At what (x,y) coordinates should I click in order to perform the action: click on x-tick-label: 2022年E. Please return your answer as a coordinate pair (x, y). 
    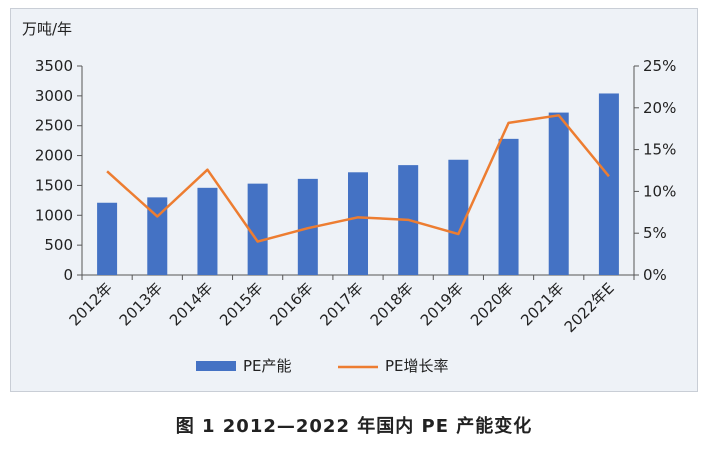
    Looking at the image, I should click on (589, 307).